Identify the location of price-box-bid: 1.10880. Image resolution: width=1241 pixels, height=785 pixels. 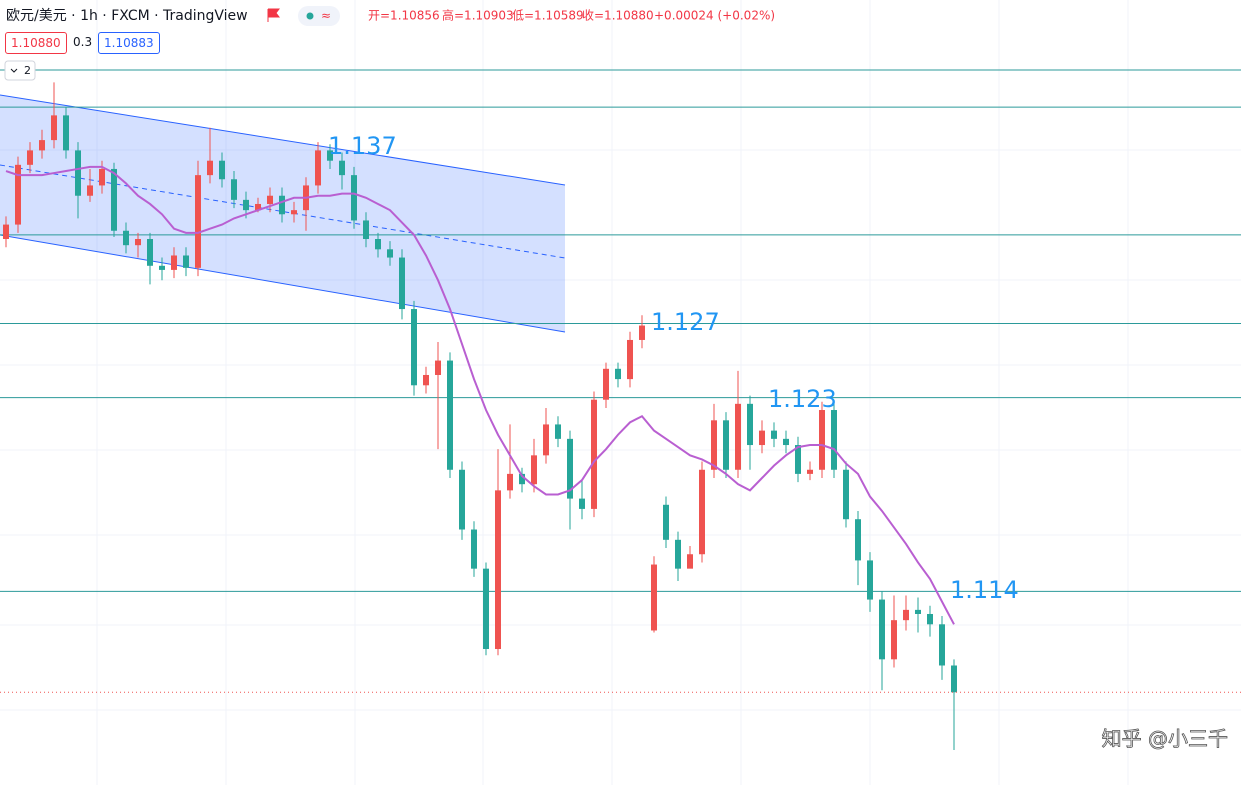
(36, 43).